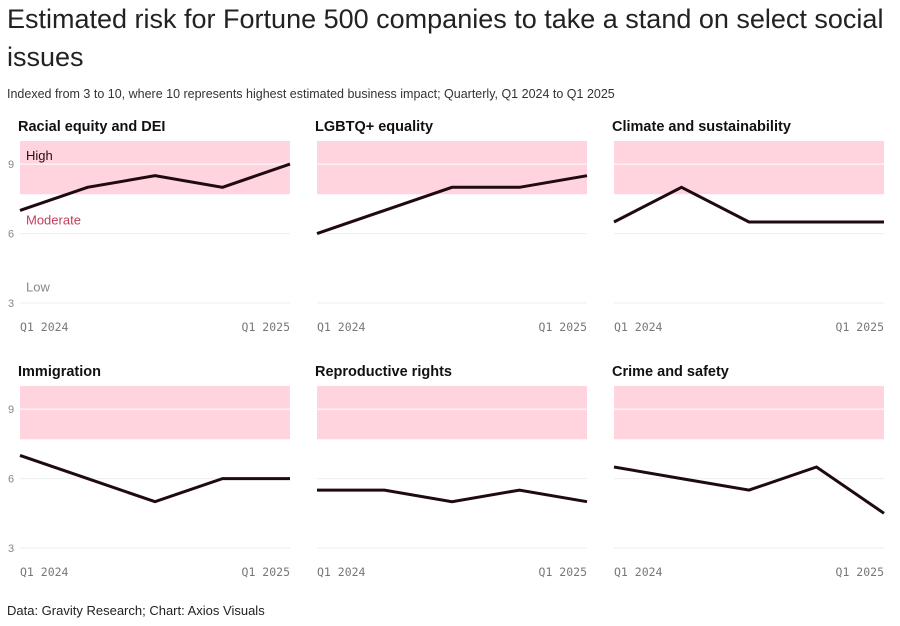 This screenshot has height=626, width=900. I want to click on panel-title: Immigration, so click(59, 372).